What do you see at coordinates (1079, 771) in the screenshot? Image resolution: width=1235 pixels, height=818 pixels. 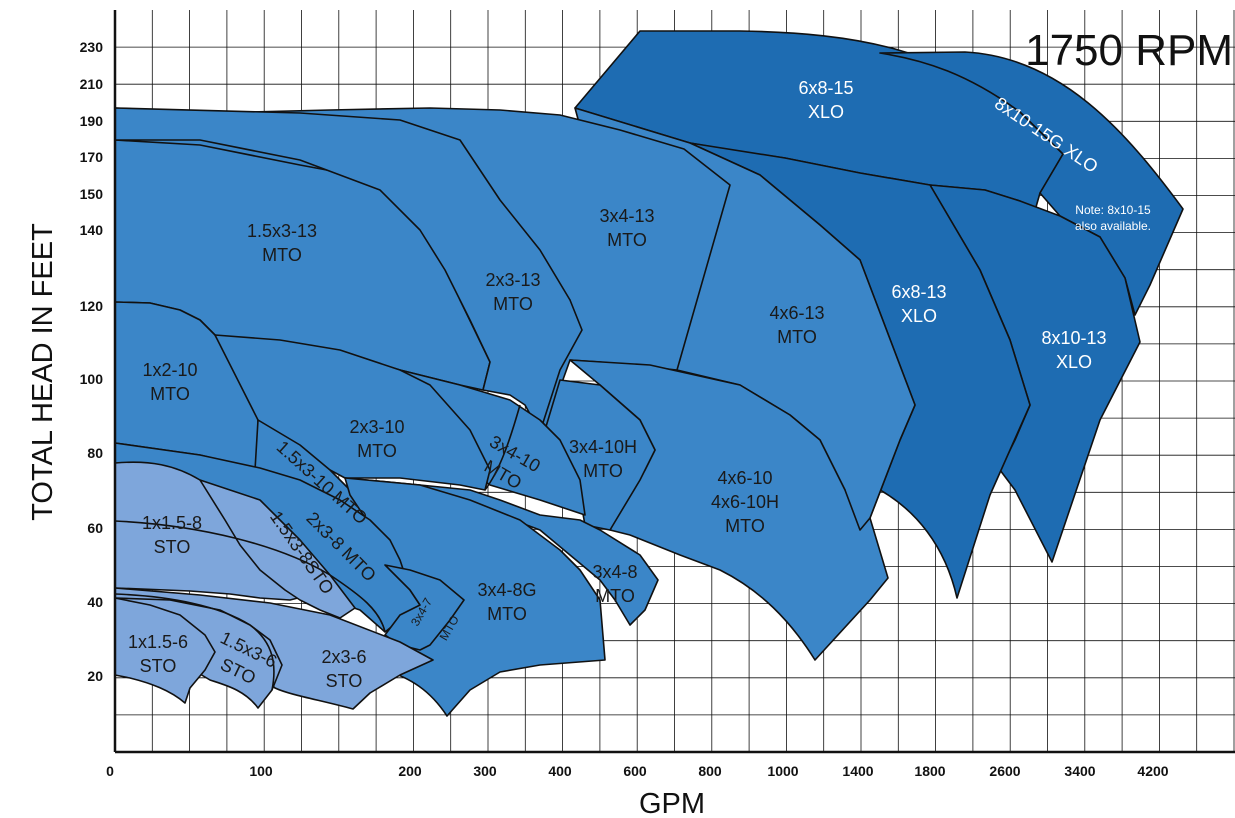 I see `x-tick-label: 3400` at bounding box center [1079, 771].